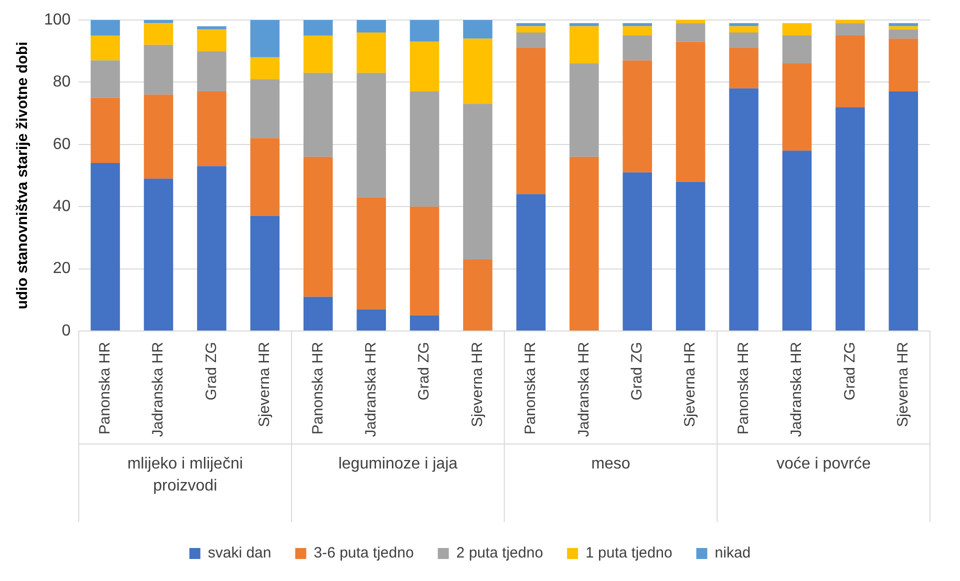  What do you see at coordinates (629, 553) in the screenshot?
I see `legend-label: 1 puta tjedno` at bounding box center [629, 553].